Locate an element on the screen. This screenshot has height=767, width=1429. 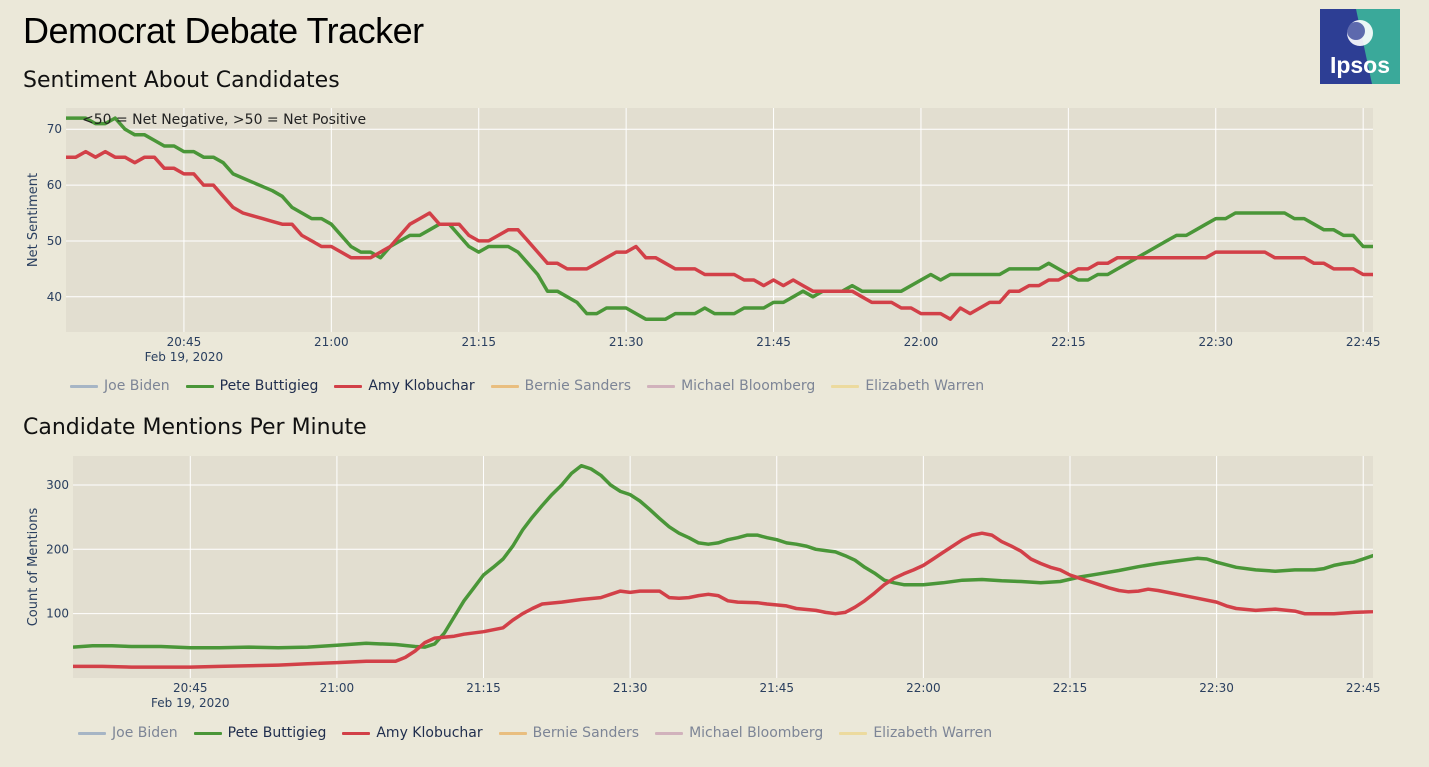
y-tick-label: 50 is located at coordinates (54, 241).